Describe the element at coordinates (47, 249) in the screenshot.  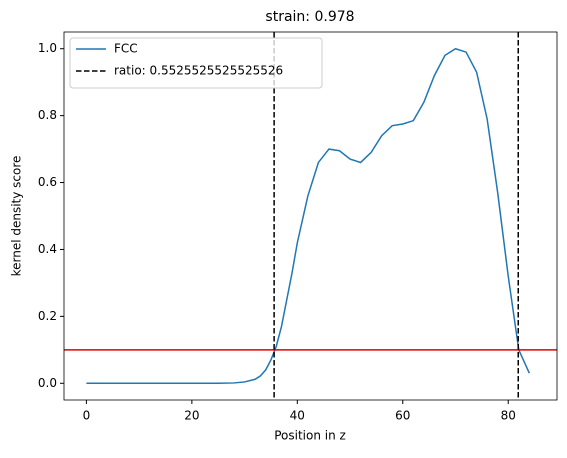
I see `y-tick-label: 0.4` at that location.